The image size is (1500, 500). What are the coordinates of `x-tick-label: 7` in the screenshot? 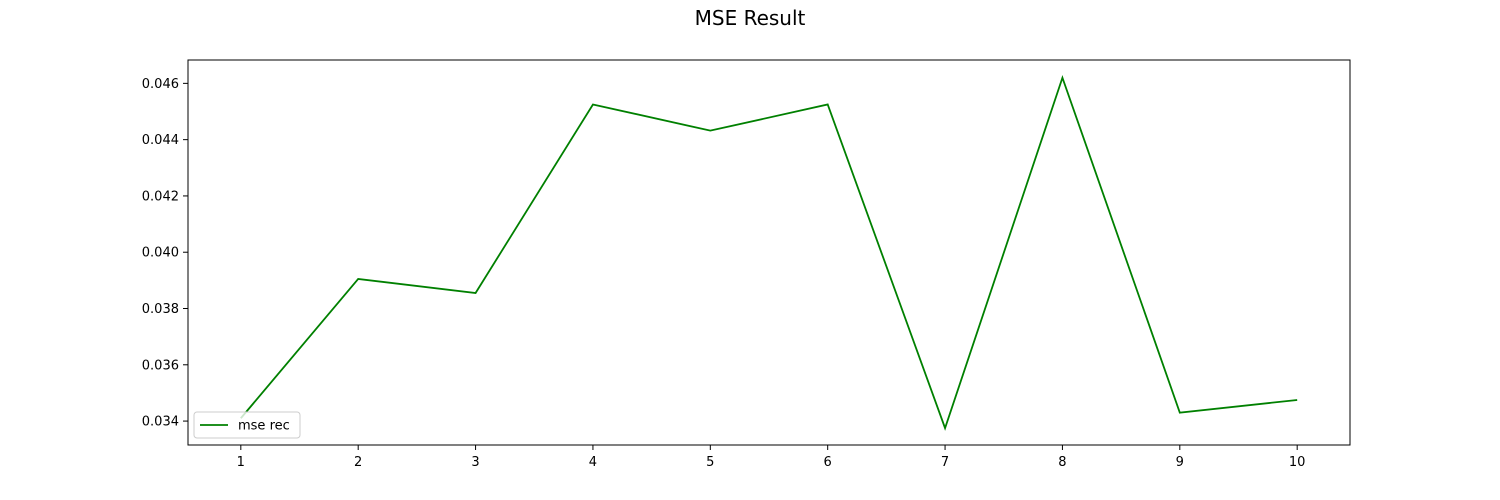 It's located at (945, 462).